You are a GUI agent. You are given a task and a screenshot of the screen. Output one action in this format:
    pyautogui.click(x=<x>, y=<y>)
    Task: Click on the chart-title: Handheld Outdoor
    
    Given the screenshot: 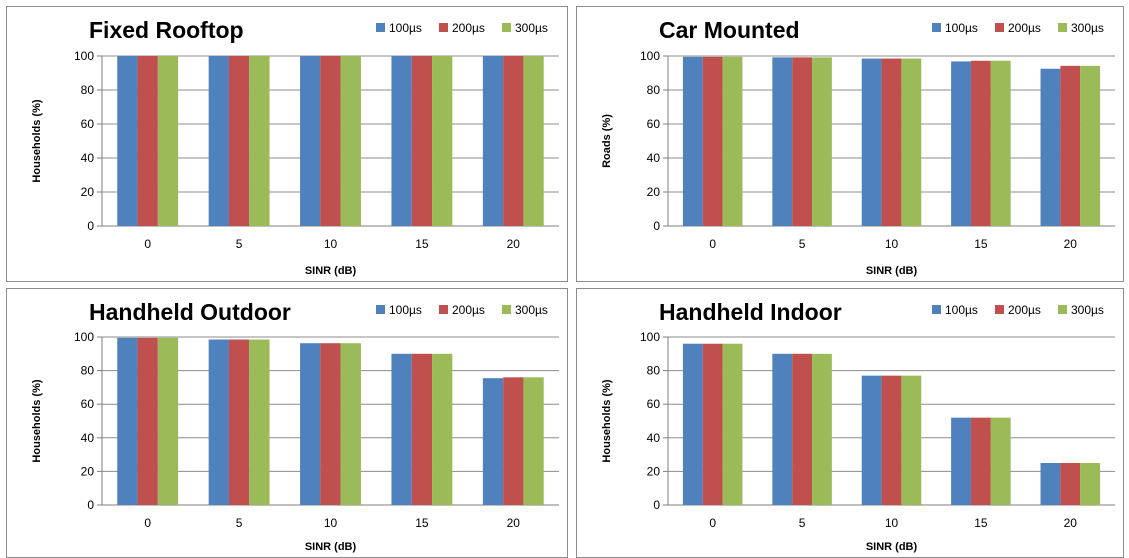 What is the action you would take?
    pyautogui.click(x=190, y=312)
    